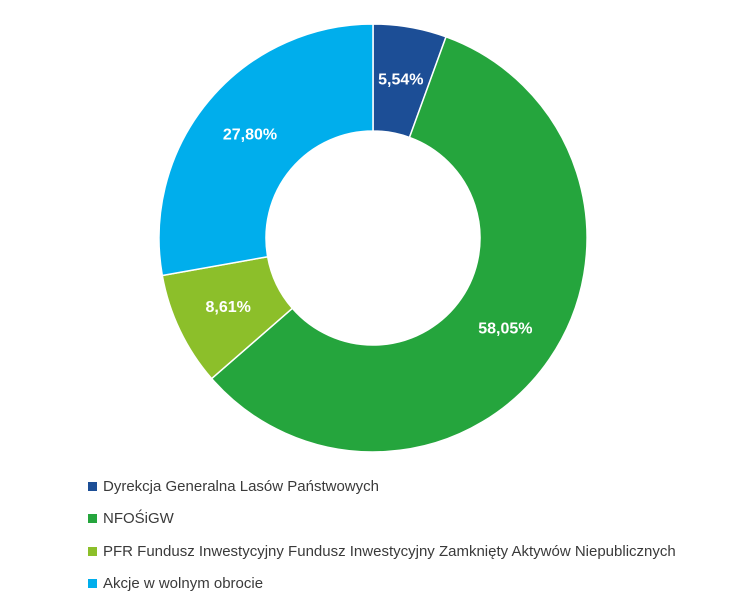 The width and height of the screenshot is (744, 600). I want to click on legend-item-1: Dyrekcja Generalna Lasów Państwowych, so click(382, 486).